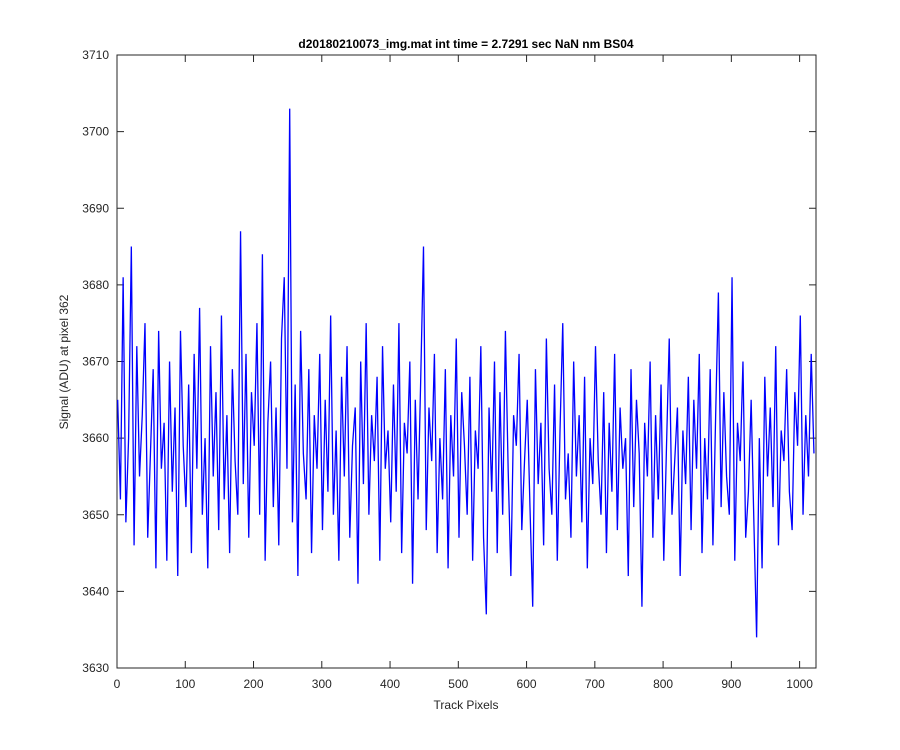  What do you see at coordinates (95, 362) in the screenshot?
I see `y-tick-label: 3670` at bounding box center [95, 362].